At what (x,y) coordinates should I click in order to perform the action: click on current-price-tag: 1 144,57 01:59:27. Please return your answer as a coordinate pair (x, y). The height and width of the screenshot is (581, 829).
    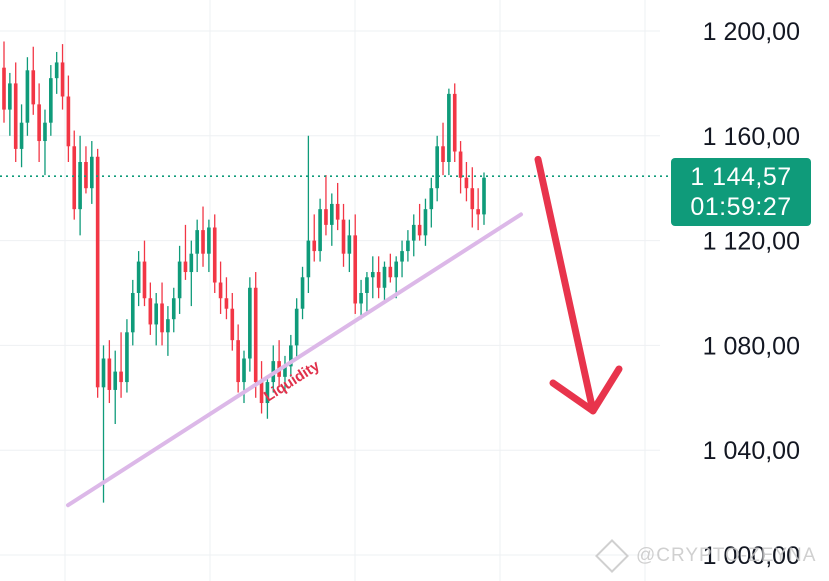
    Looking at the image, I should click on (741, 192).